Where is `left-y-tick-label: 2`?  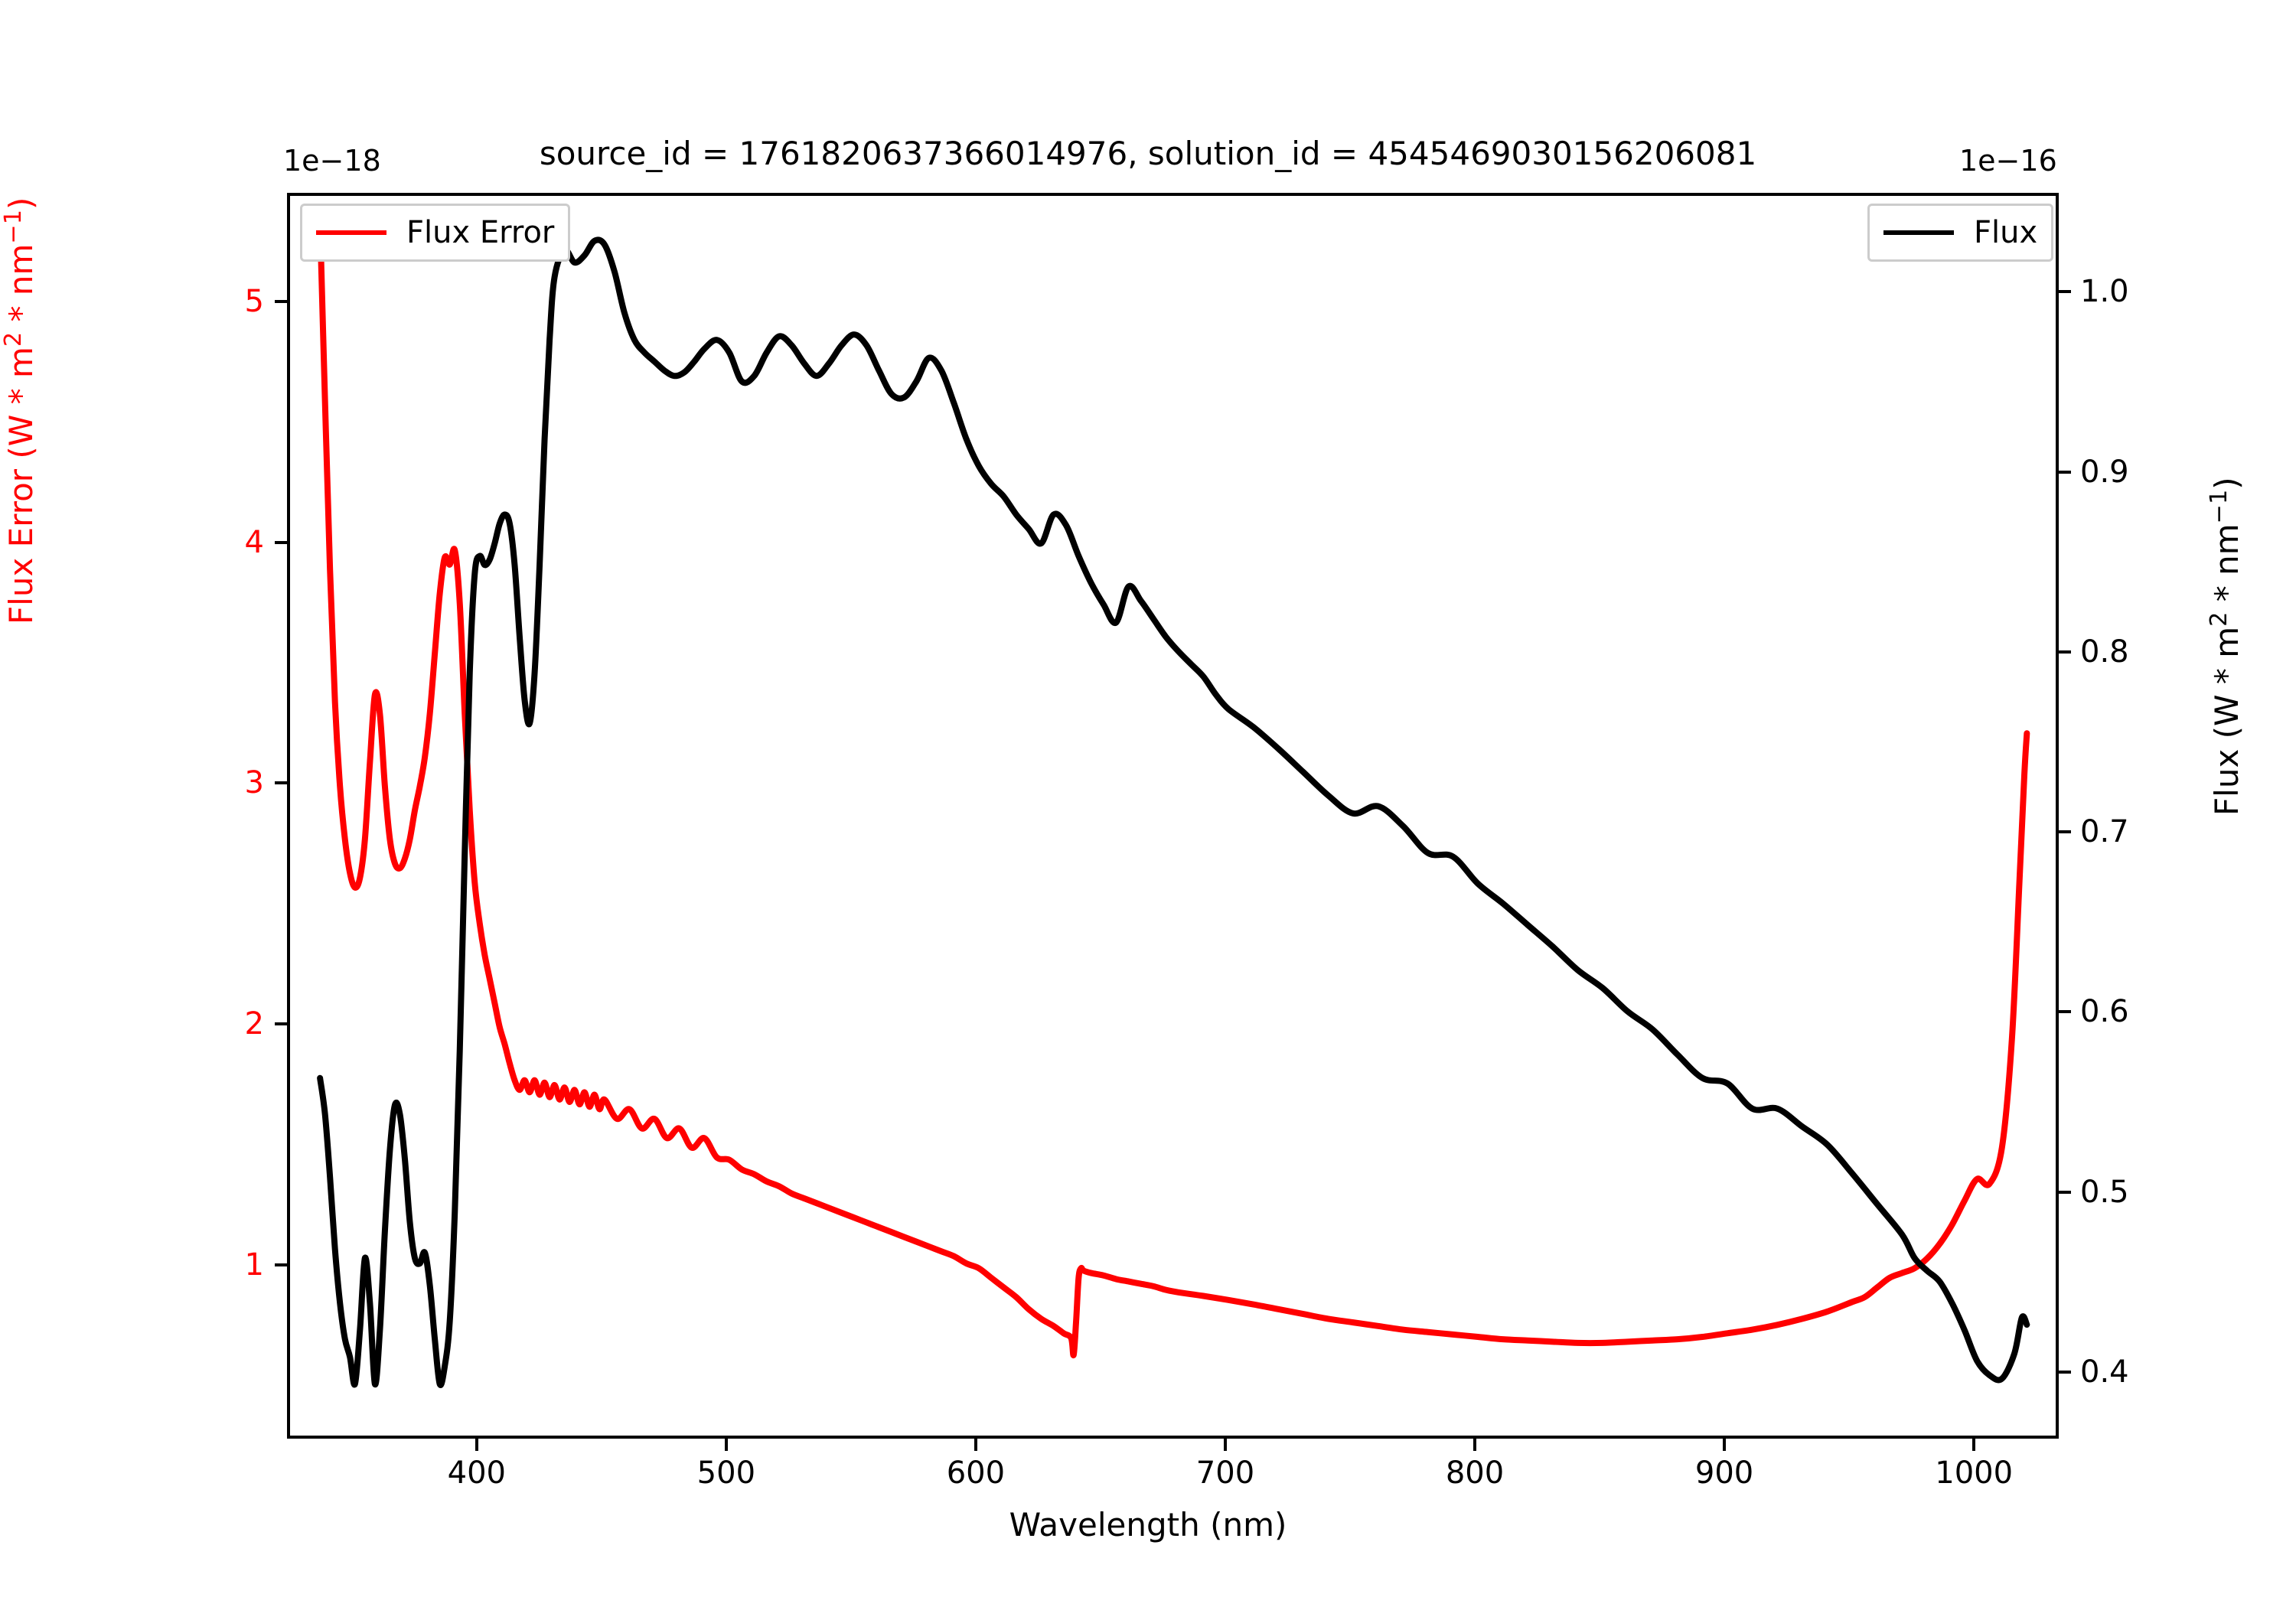 left-y-tick-label: 2 is located at coordinates (254, 1024).